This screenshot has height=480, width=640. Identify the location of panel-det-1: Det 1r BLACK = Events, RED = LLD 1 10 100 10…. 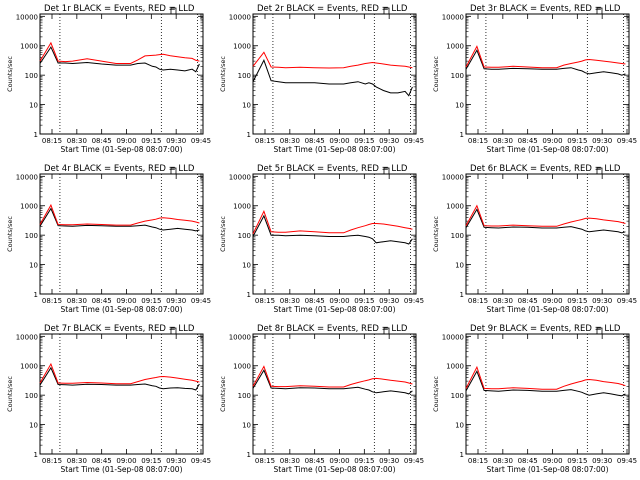
(108, 79).